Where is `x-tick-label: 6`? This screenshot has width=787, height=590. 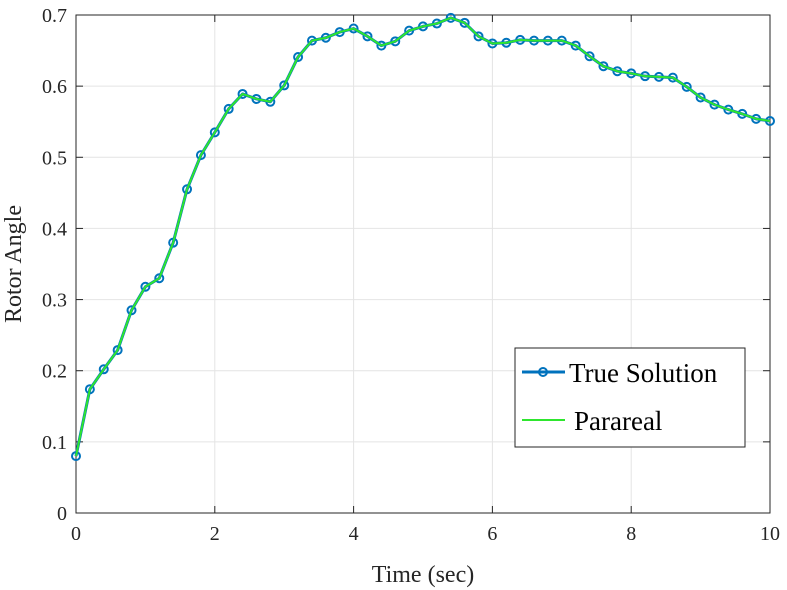
x-tick-label: 6 is located at coordinates (492, 534).